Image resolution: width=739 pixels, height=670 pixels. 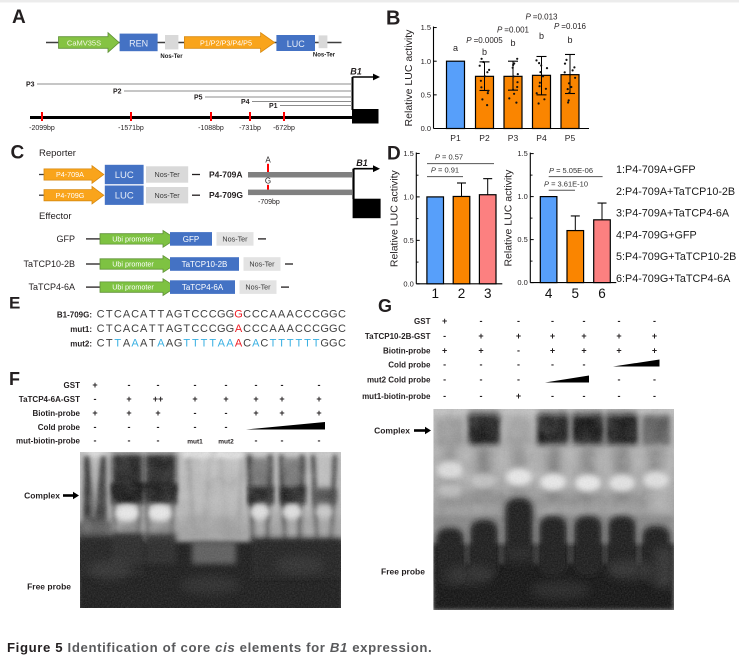 What do you see at coordinates (676, 257) in the screenshot?
I see `svg-text: 5:P4-709G+TaTCP10-2B` at bounding box center [676, 257].